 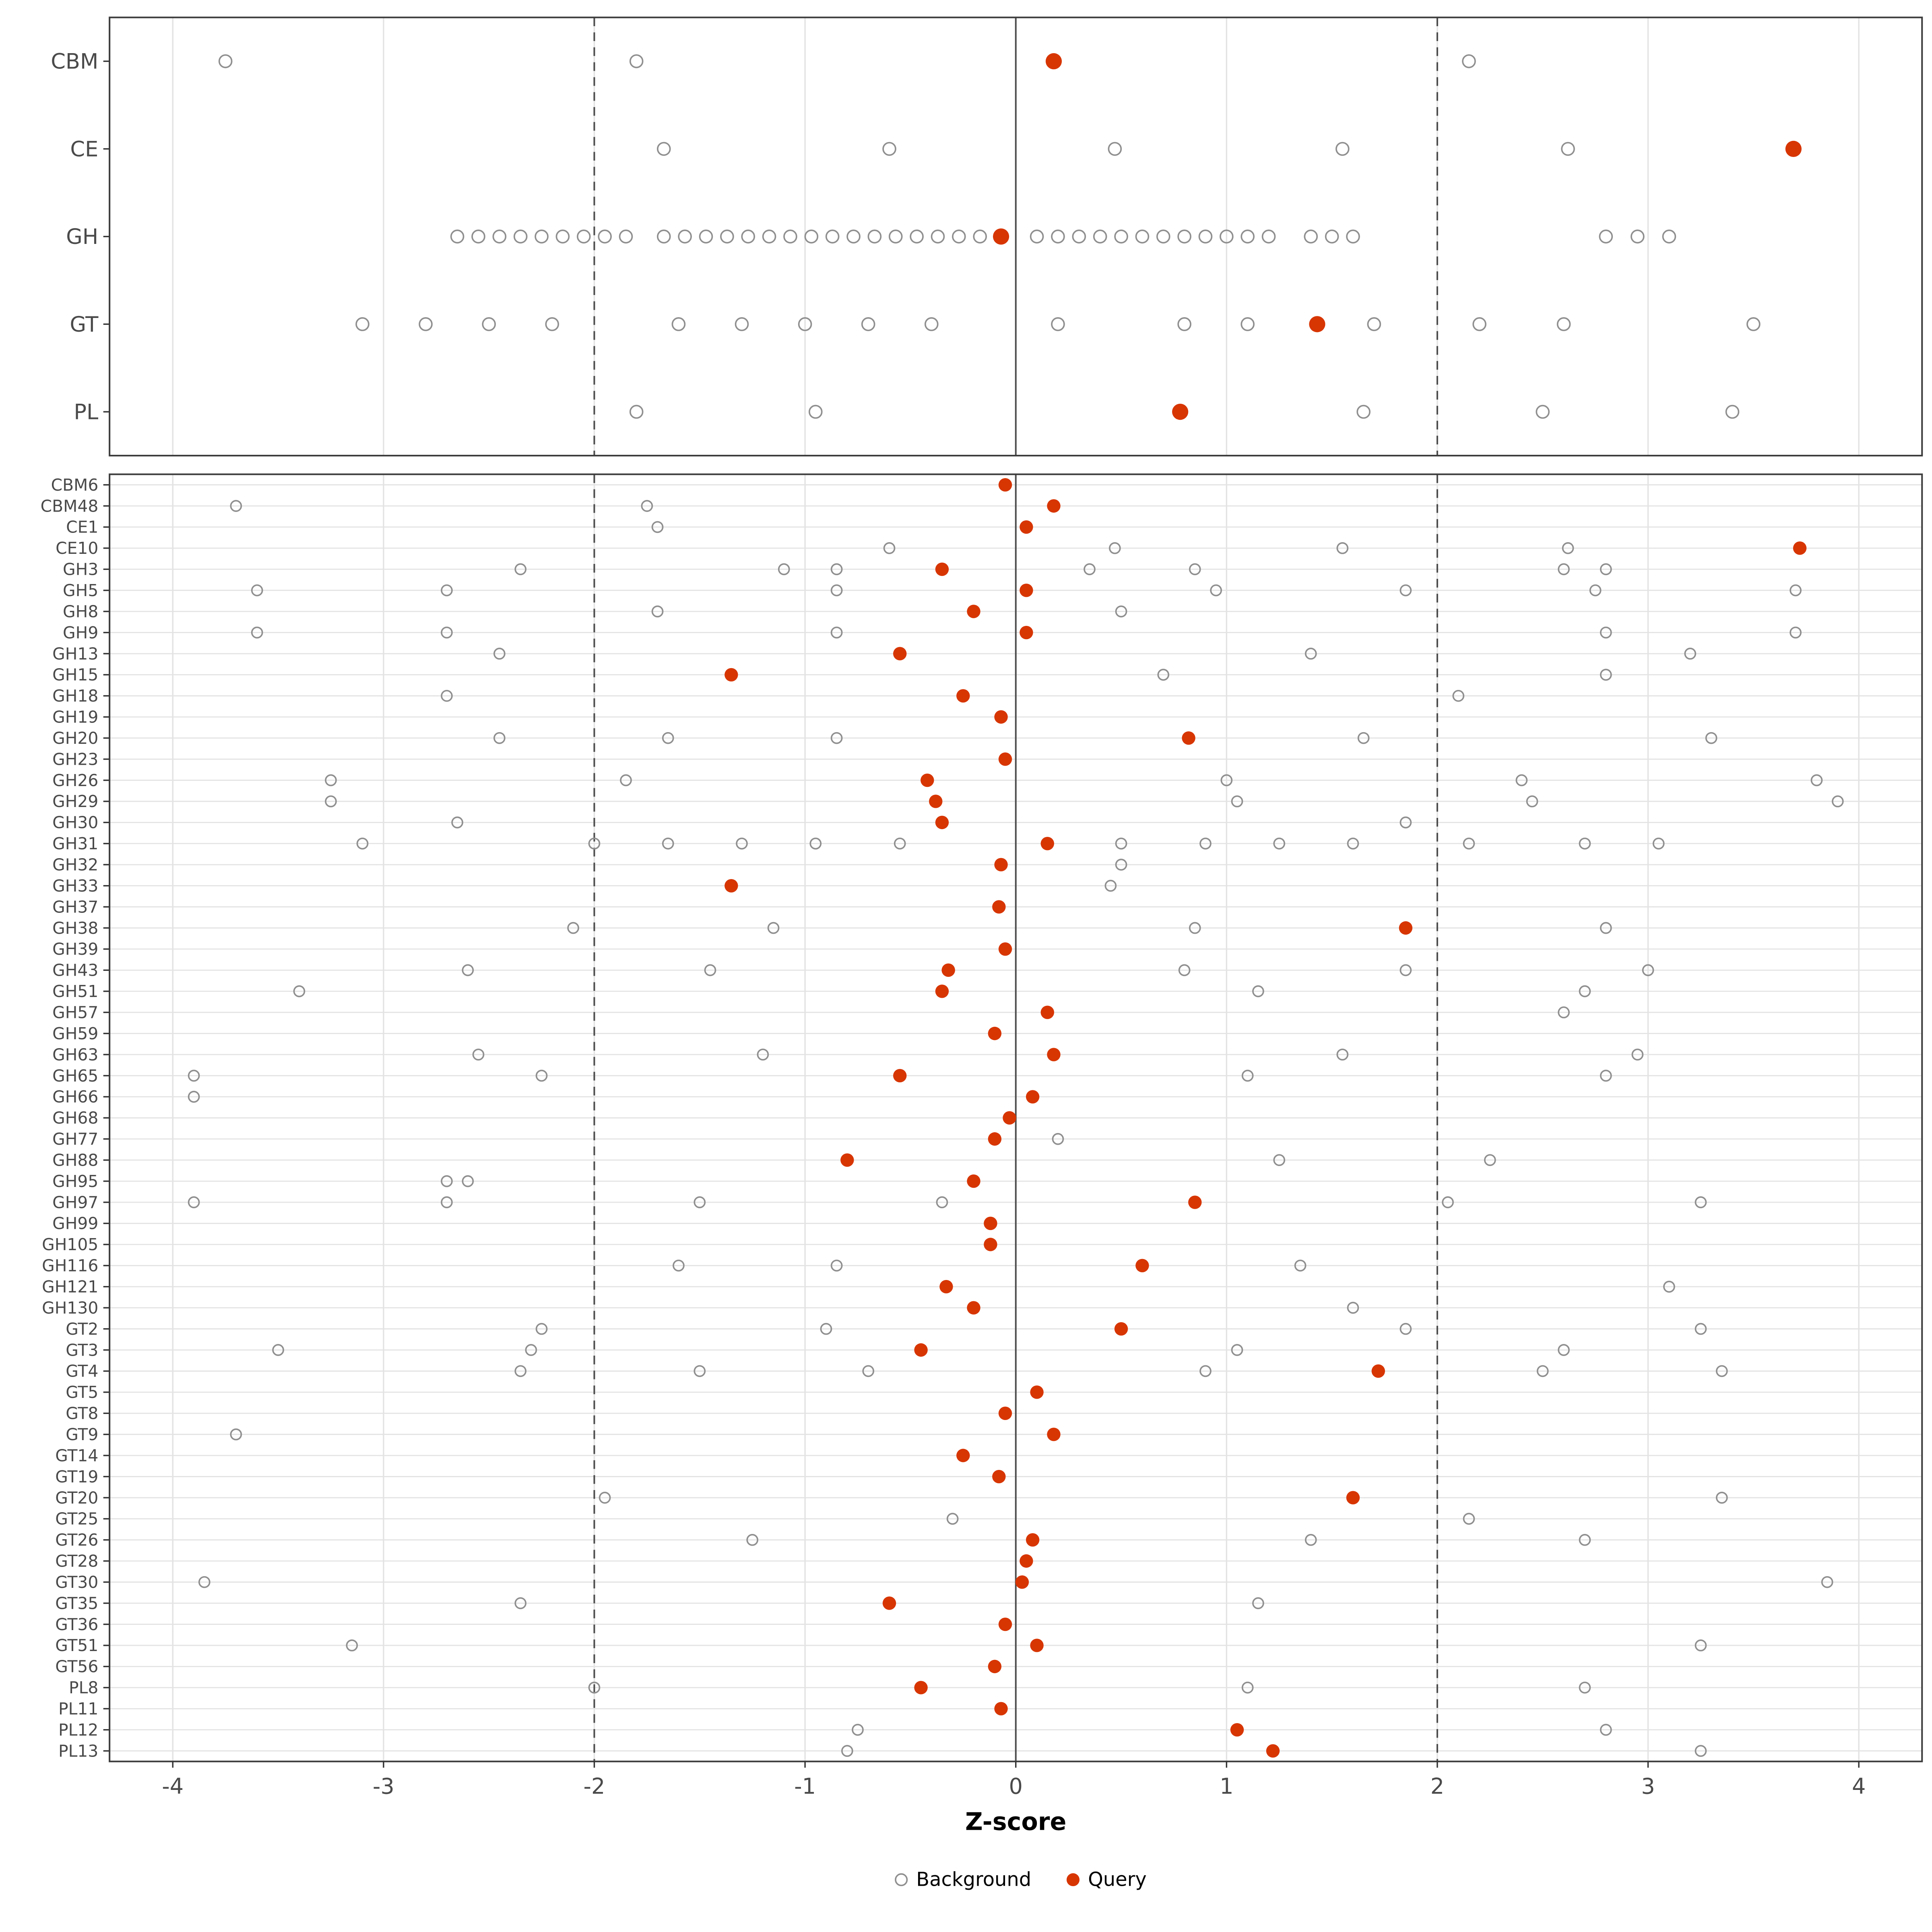 I want to click on y-axis-label: GH23, so click(x=75, y=759).